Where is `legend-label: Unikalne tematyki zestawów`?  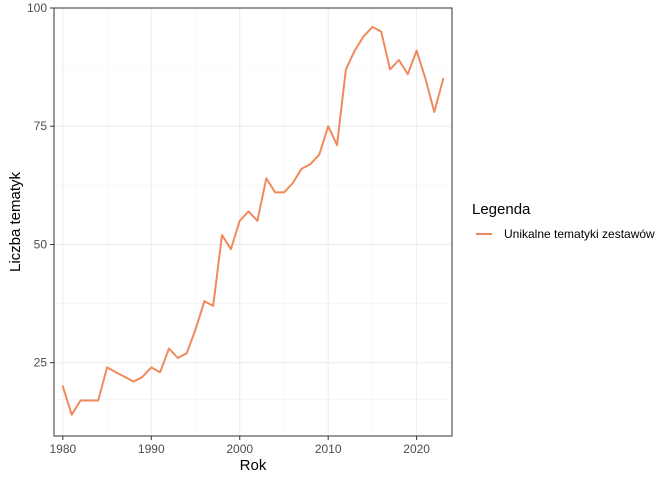 legend-label: Unikalne tematyki zestawów is located at coordinates (579, 234).